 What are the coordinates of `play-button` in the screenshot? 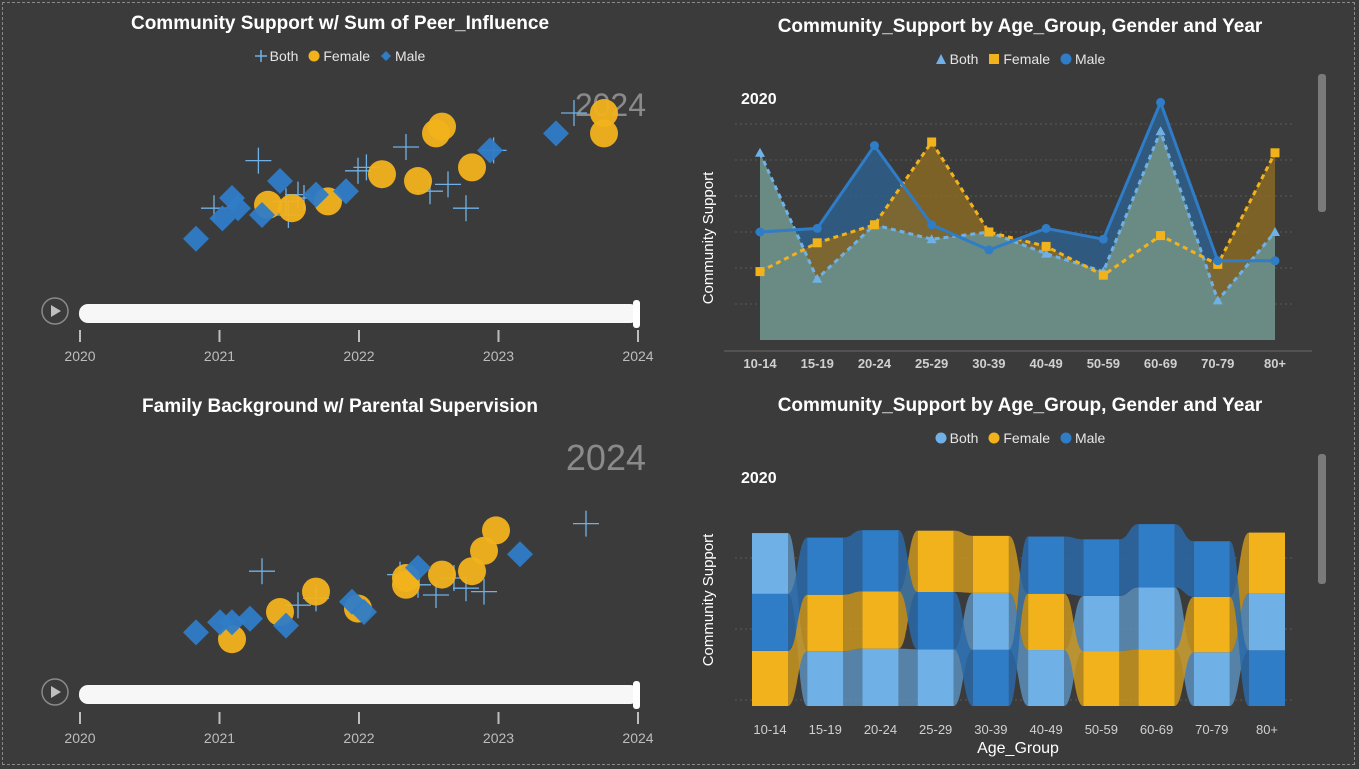 It's located at (55, 692).